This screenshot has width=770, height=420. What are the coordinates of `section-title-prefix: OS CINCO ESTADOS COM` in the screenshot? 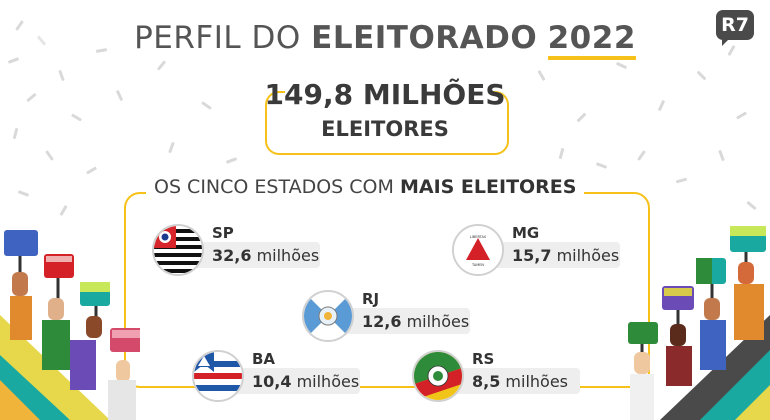 It's located at (274, 187).